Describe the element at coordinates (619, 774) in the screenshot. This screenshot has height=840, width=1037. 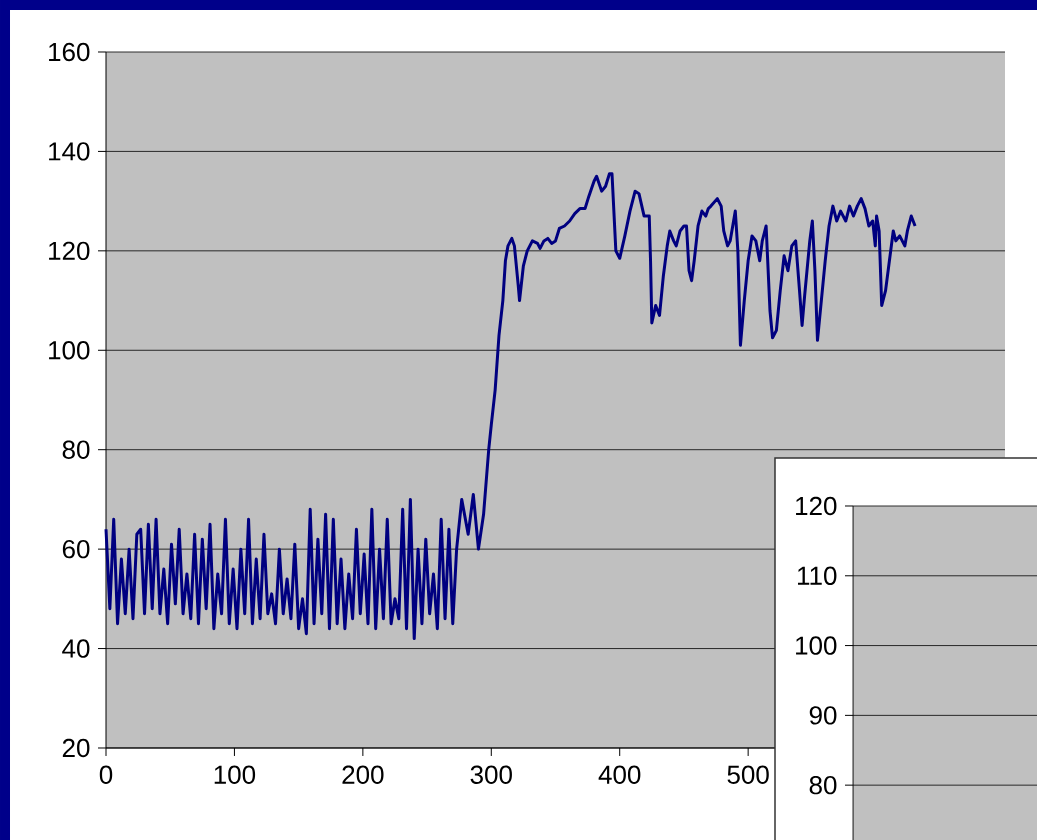
I see `x-tick-label: 400` at that location.